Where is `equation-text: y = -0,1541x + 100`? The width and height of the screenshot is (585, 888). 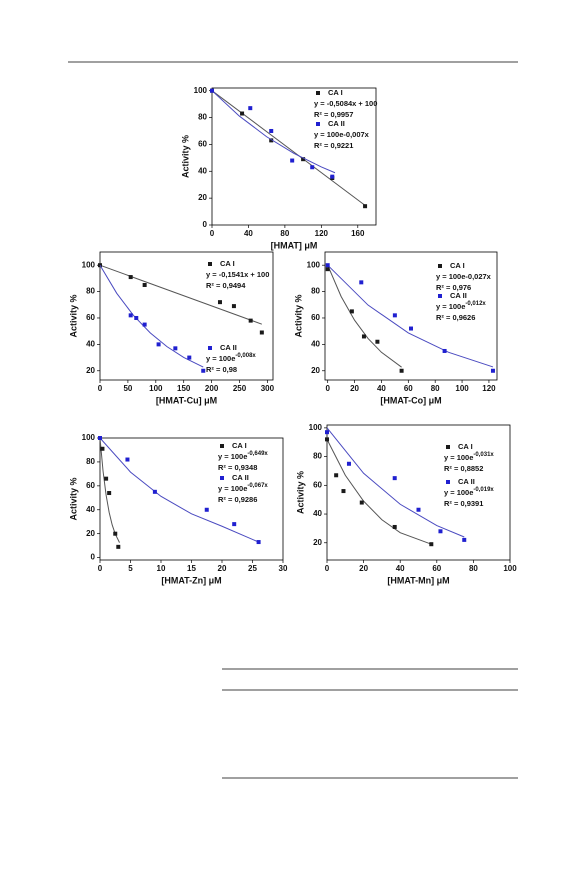 equation-text: y = -0,1541x + 100 is located at coordinates (237, 274).